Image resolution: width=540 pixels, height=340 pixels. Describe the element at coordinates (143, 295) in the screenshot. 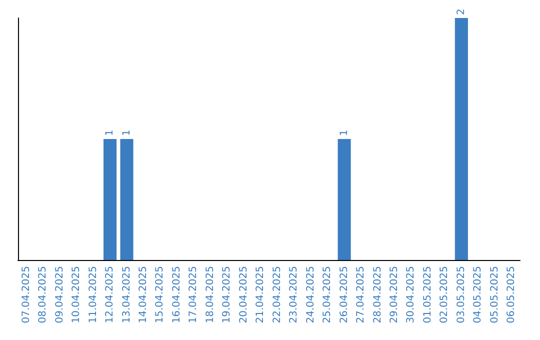

I see `x-tick-label: 14.04.2025` at that location.